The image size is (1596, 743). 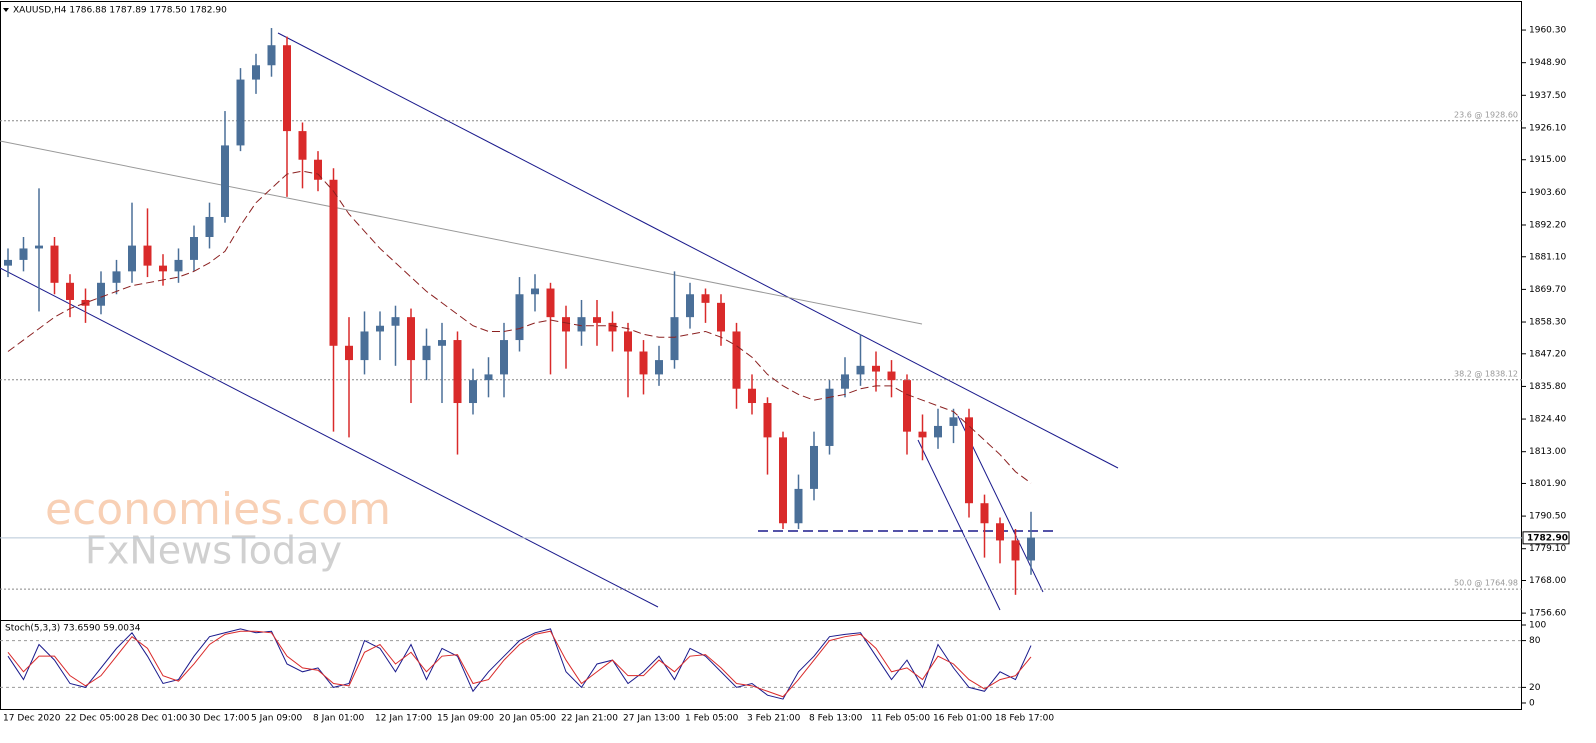 I want to click on x-tick-label: 30 Dec 17:00, so click(x=219, y=719).